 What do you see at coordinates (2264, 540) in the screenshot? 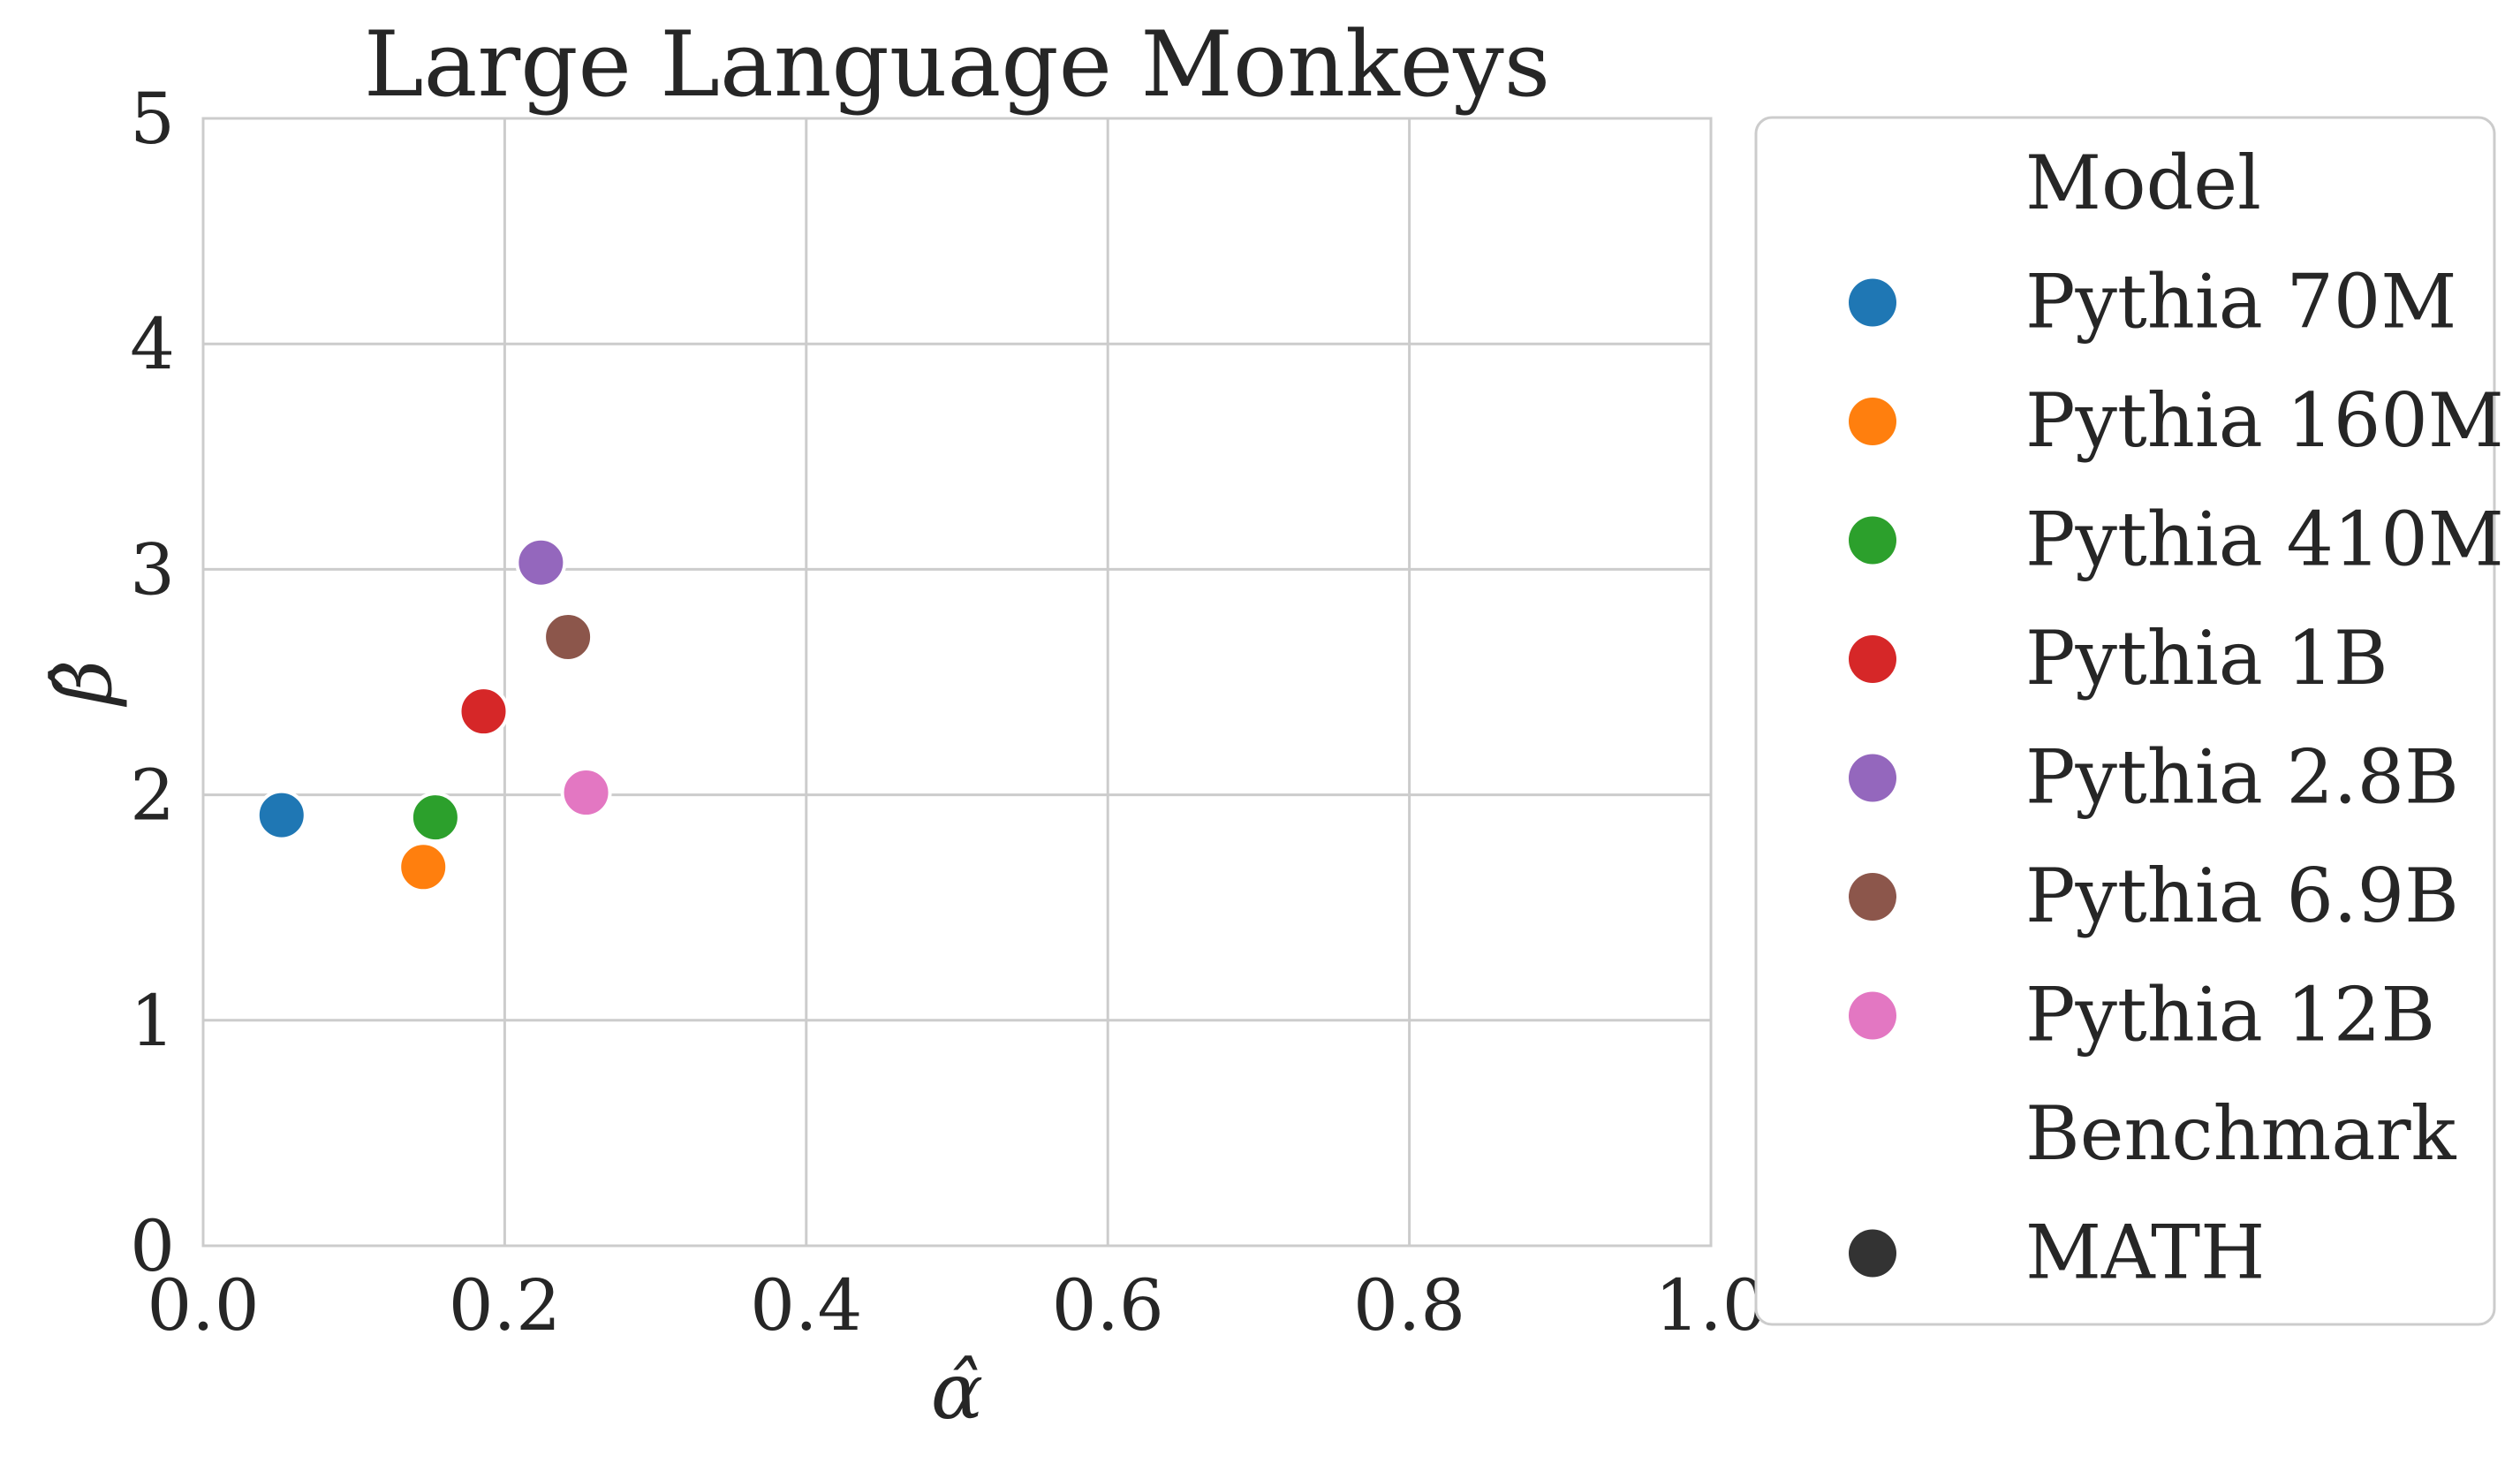
I see `legend-label: Pythia 410M` at bounding box center [2264, 540].